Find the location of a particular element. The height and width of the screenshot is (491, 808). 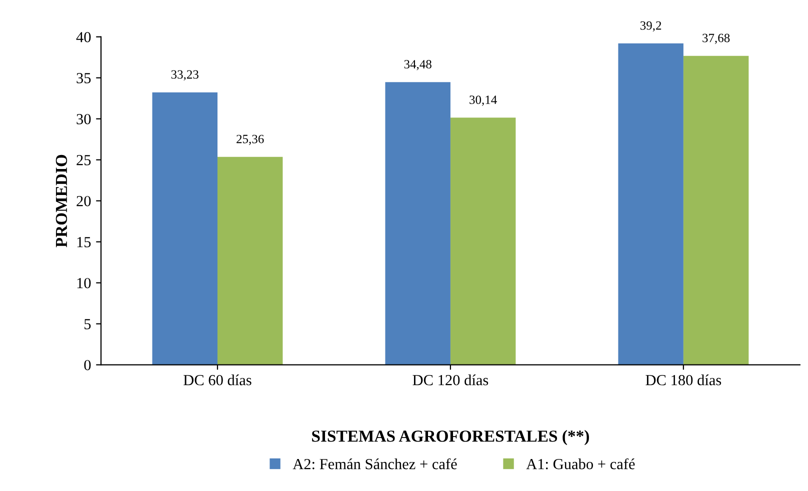

y-tick-label: 40 is located at coordinates (83, 37).